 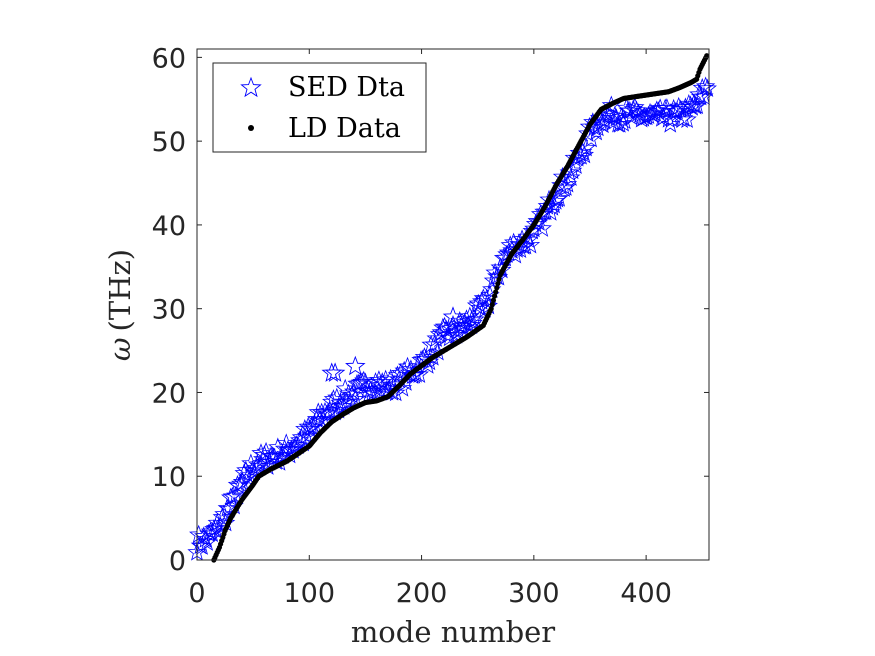 I want to click on x-tick-label: 300, so click(x=534, y=593).